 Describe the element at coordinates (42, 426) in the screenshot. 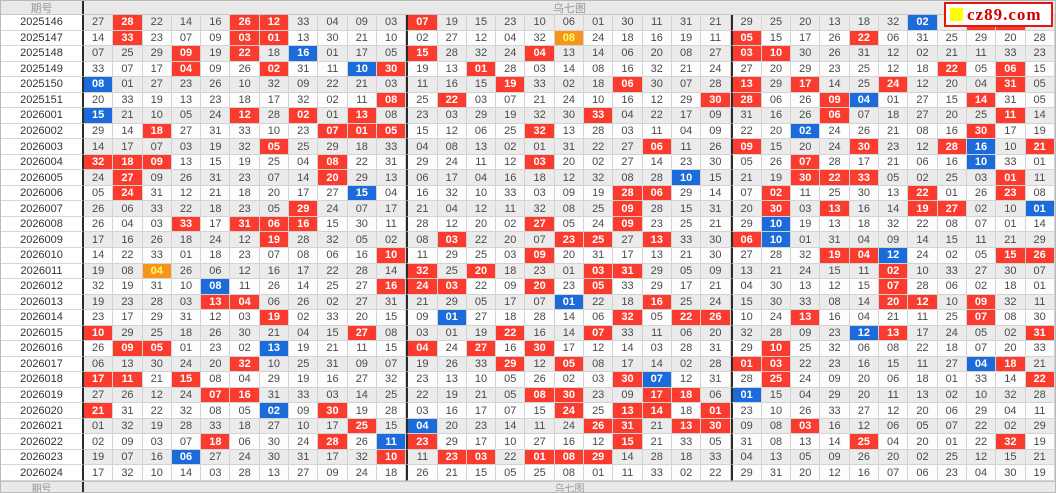

I see `issue-number: 2026021` at that location.